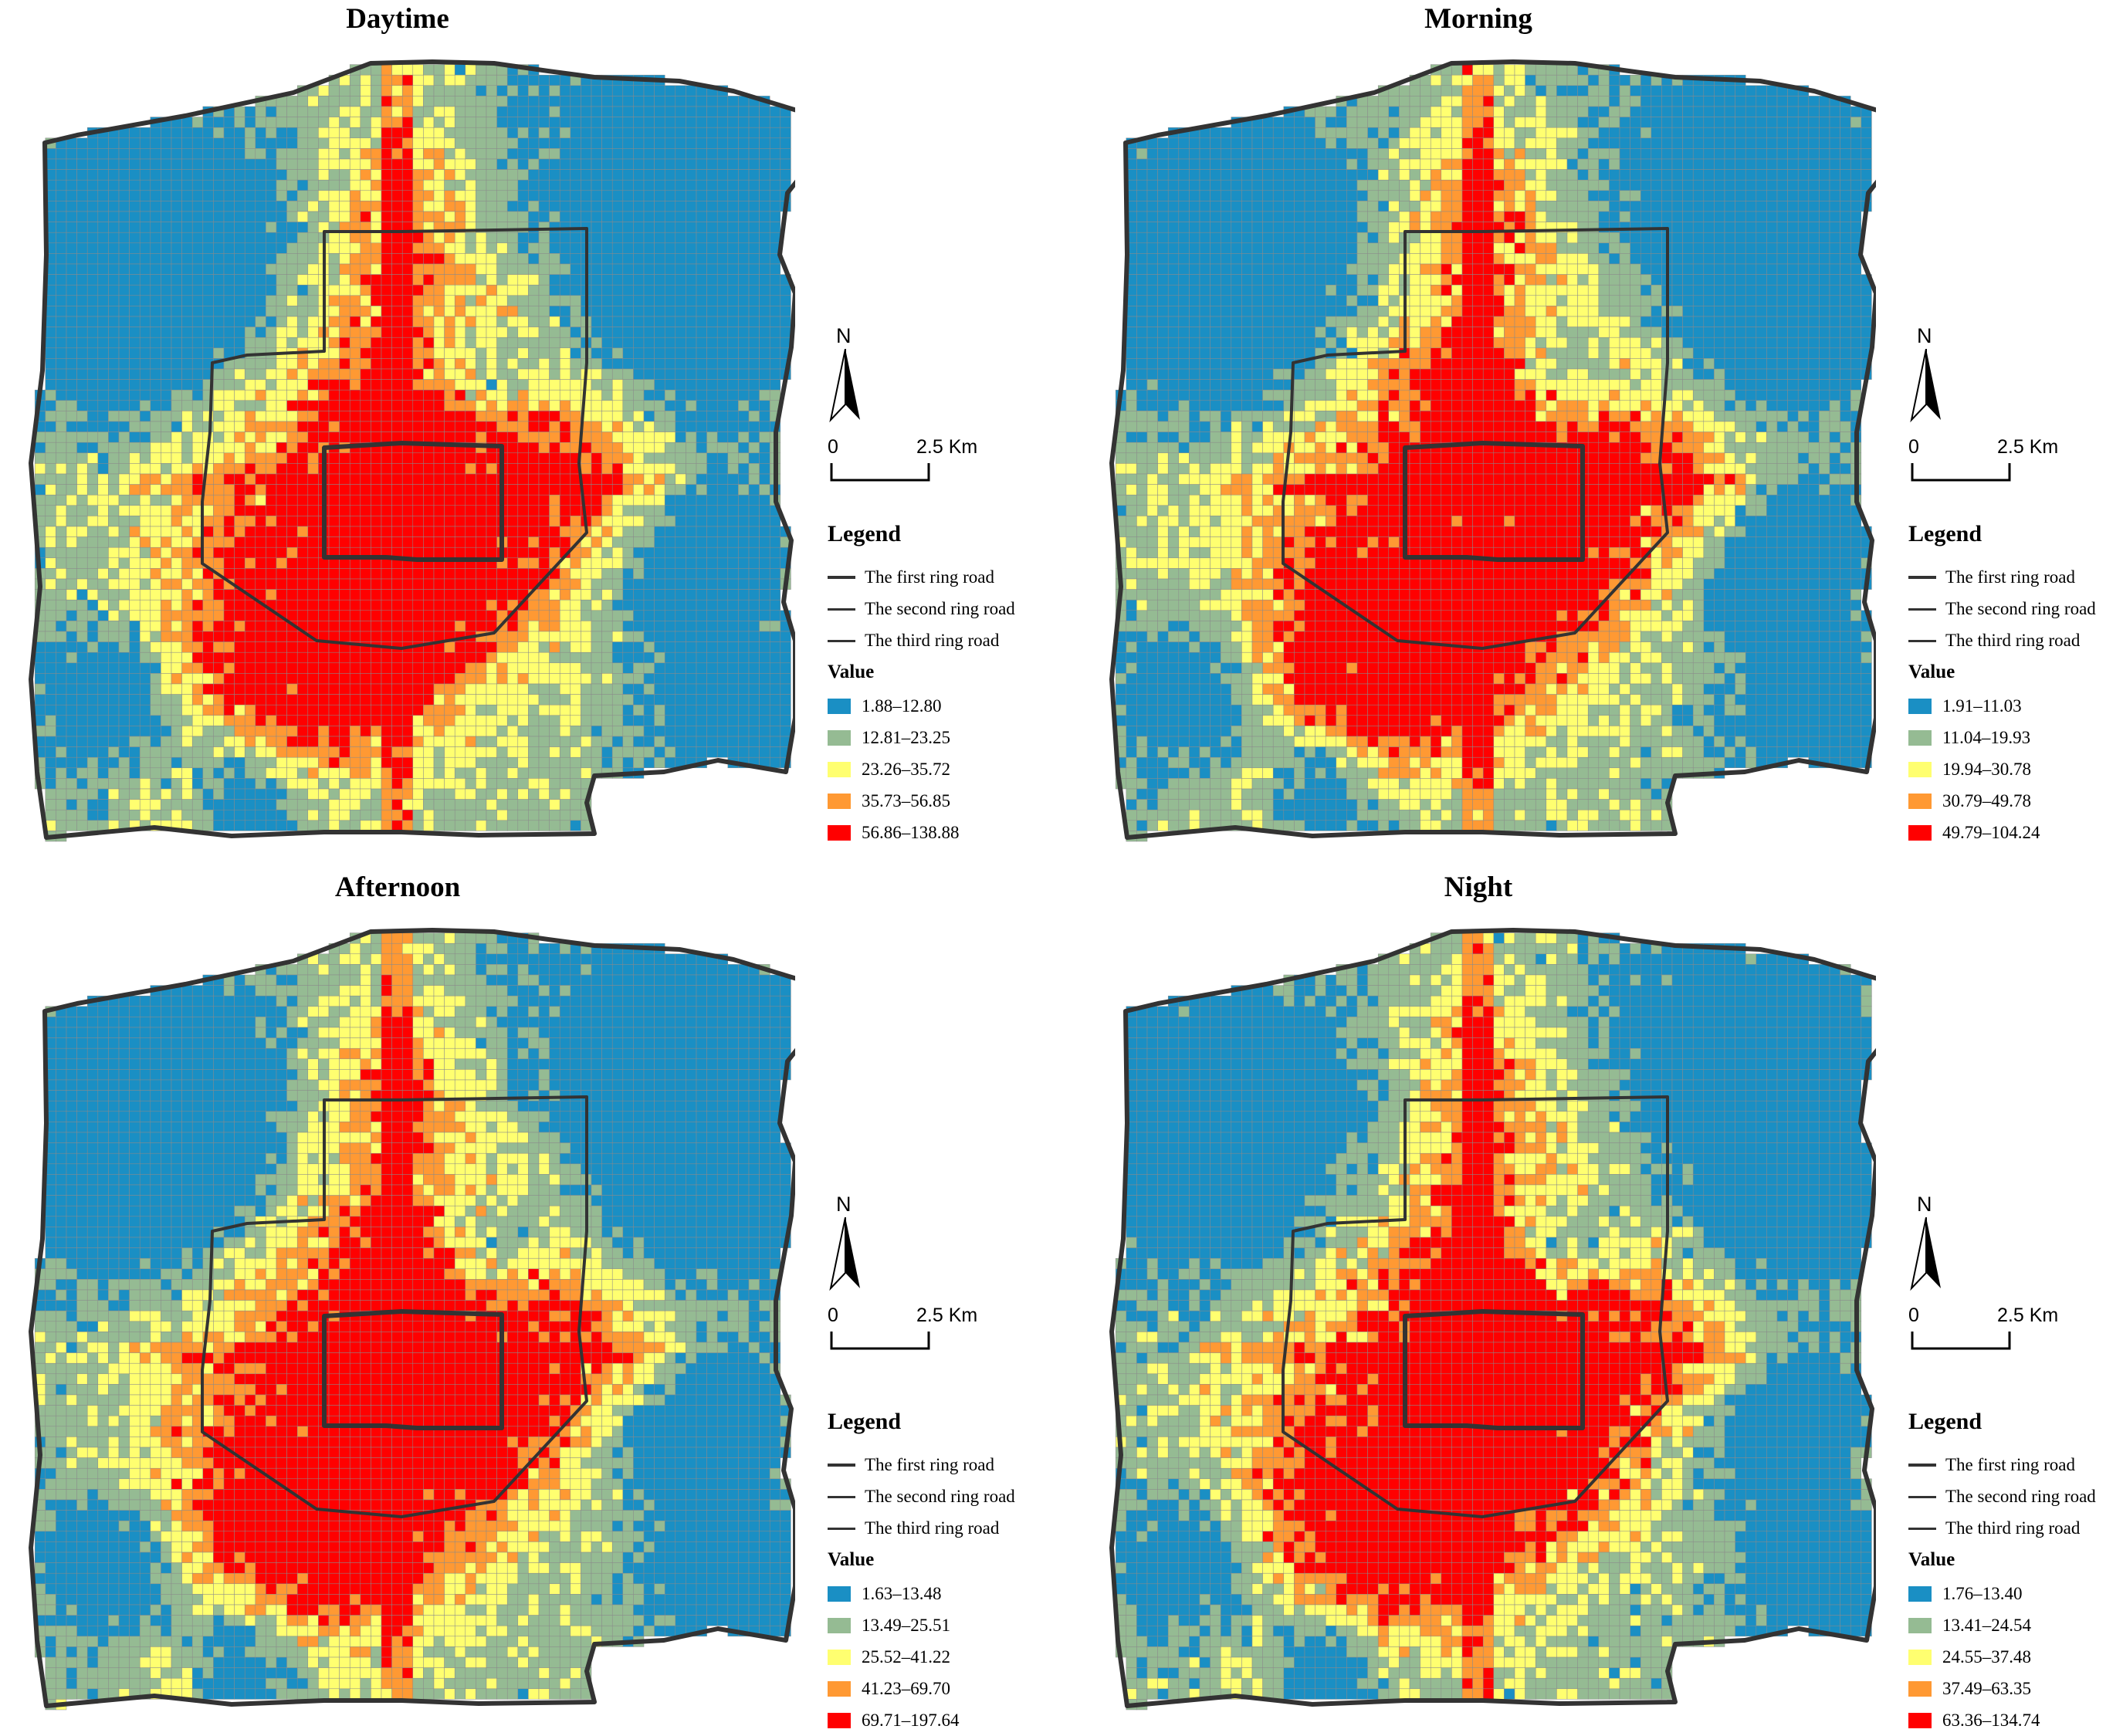 The width and height of the screenshot is (2123, 1736). Describe the element at coordinates (1974, 1721) in the screenshot. I see `legend-class-5: 63.36–134.74` at that location.